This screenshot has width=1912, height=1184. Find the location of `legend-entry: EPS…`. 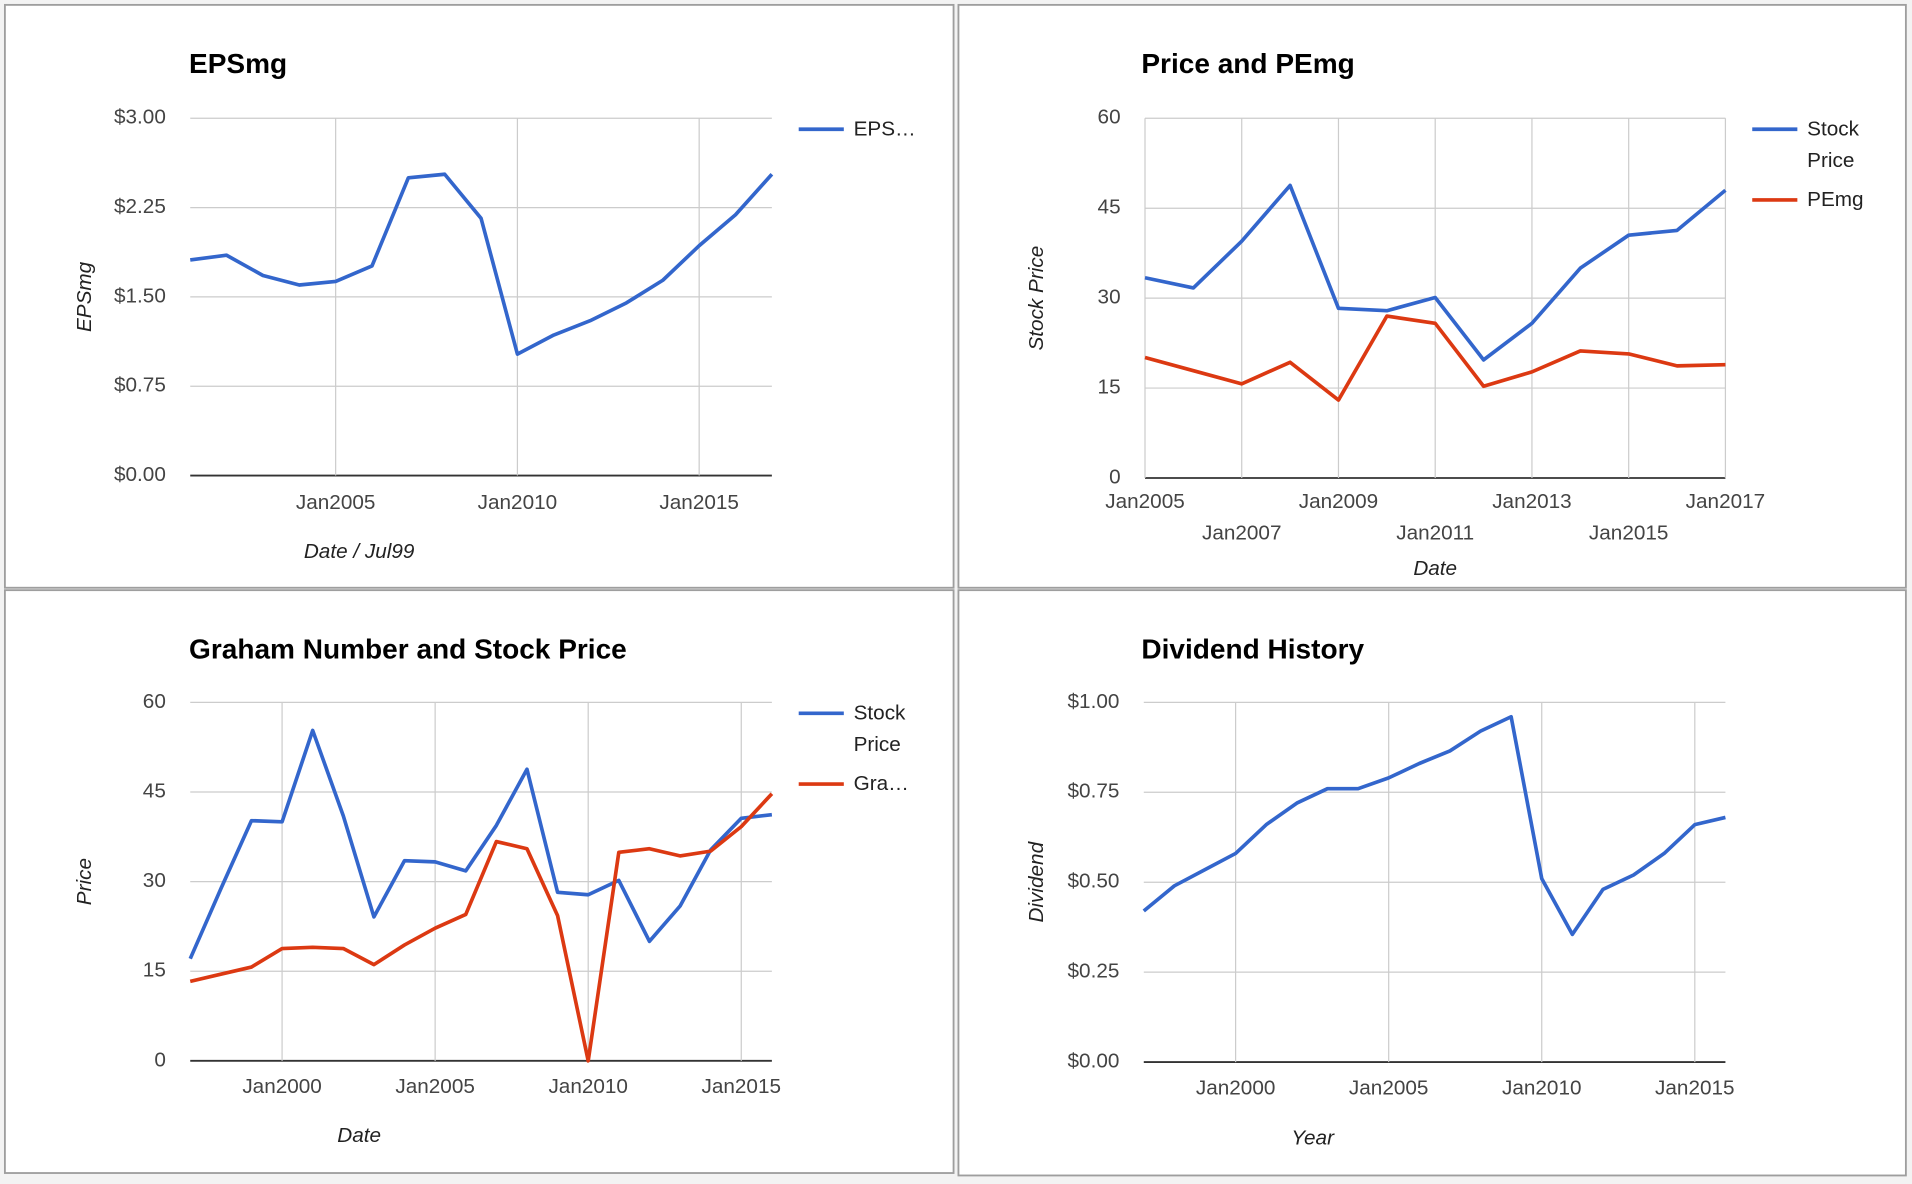

legend-entry: EPS… is located at coordinates (884, 129).